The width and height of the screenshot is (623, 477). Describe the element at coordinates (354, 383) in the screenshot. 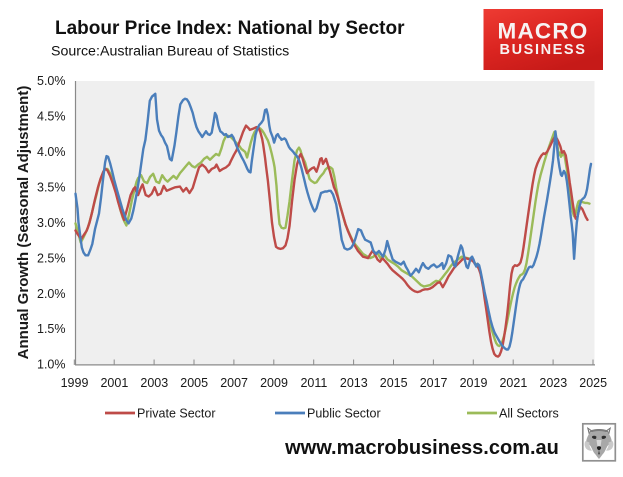

I see `svg-text: 2013` at that location.